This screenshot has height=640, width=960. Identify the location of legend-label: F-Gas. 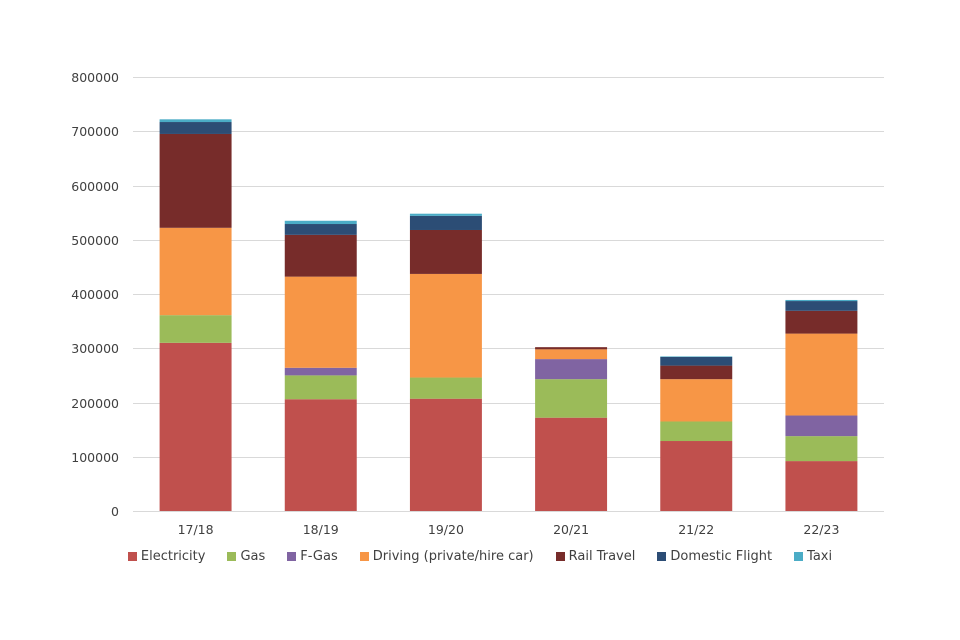
(319, 556).